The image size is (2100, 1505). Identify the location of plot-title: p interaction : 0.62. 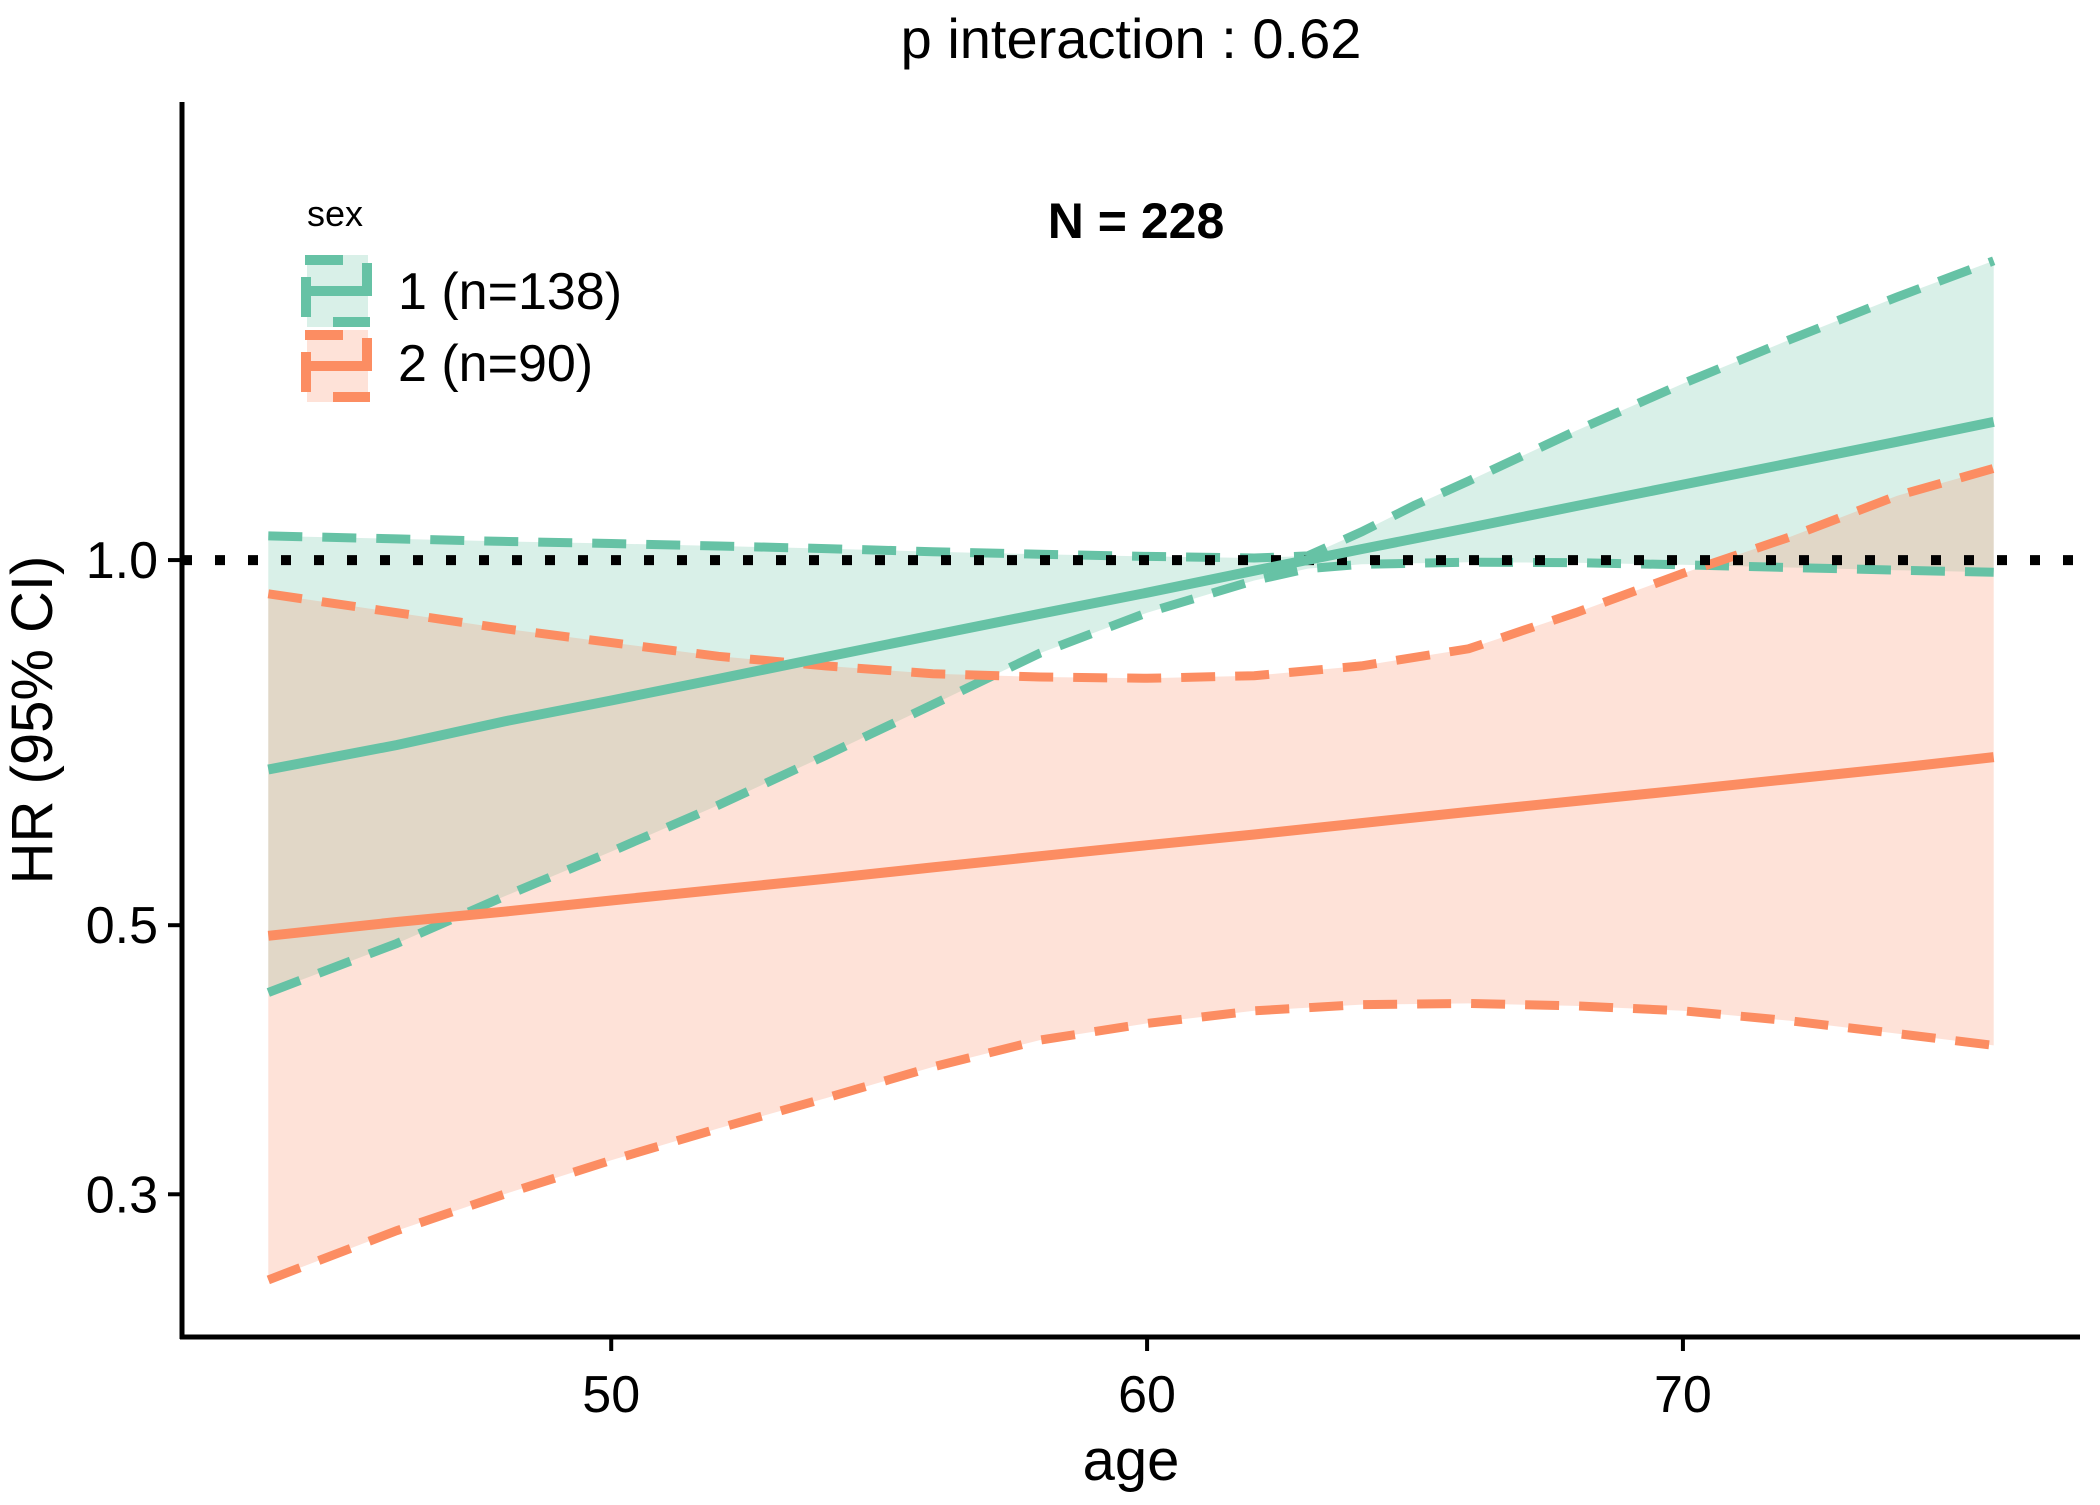
(1131, 38).